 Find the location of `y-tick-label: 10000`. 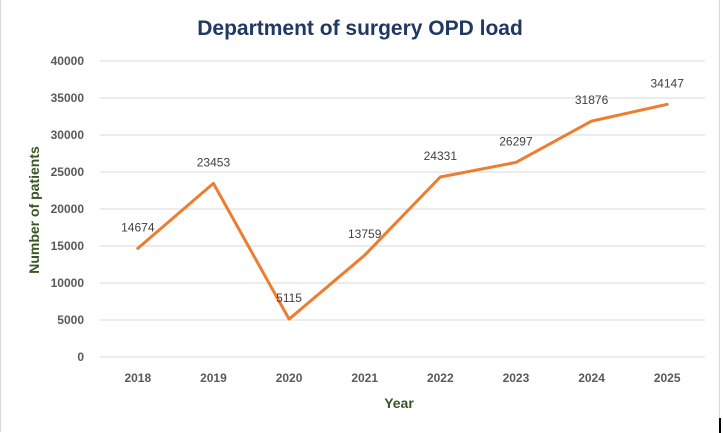

y-tick-label: 10000 is located at coordinates (68, 283).